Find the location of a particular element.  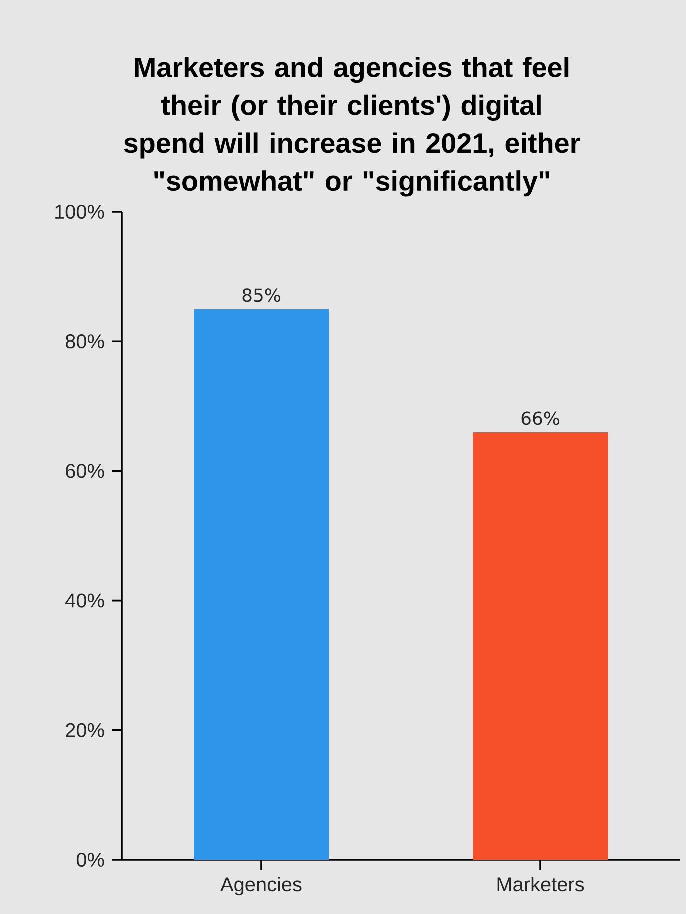

y-tick-label: 0% is located at coordinates (90, 860).